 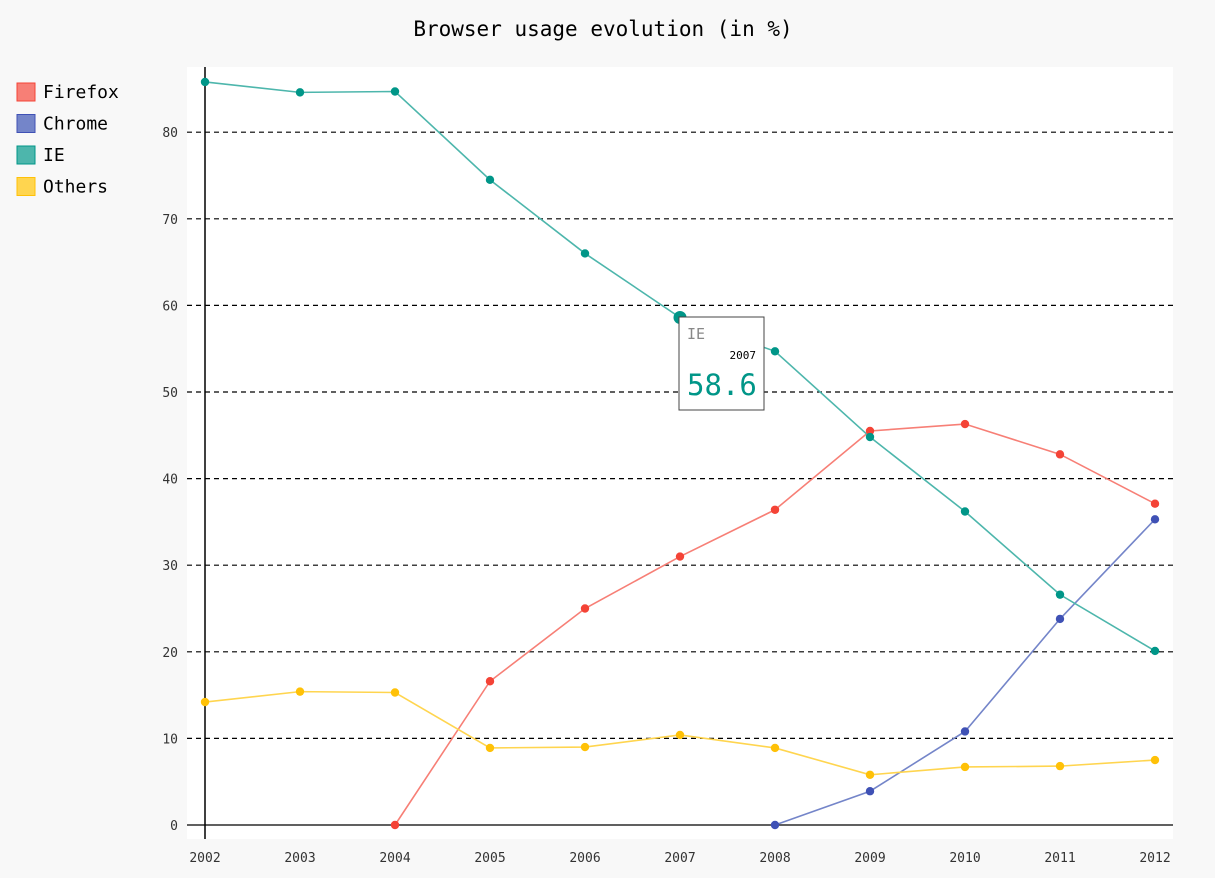 I want to click on data-point-chrome-2012, so click(x=1155, y=519).